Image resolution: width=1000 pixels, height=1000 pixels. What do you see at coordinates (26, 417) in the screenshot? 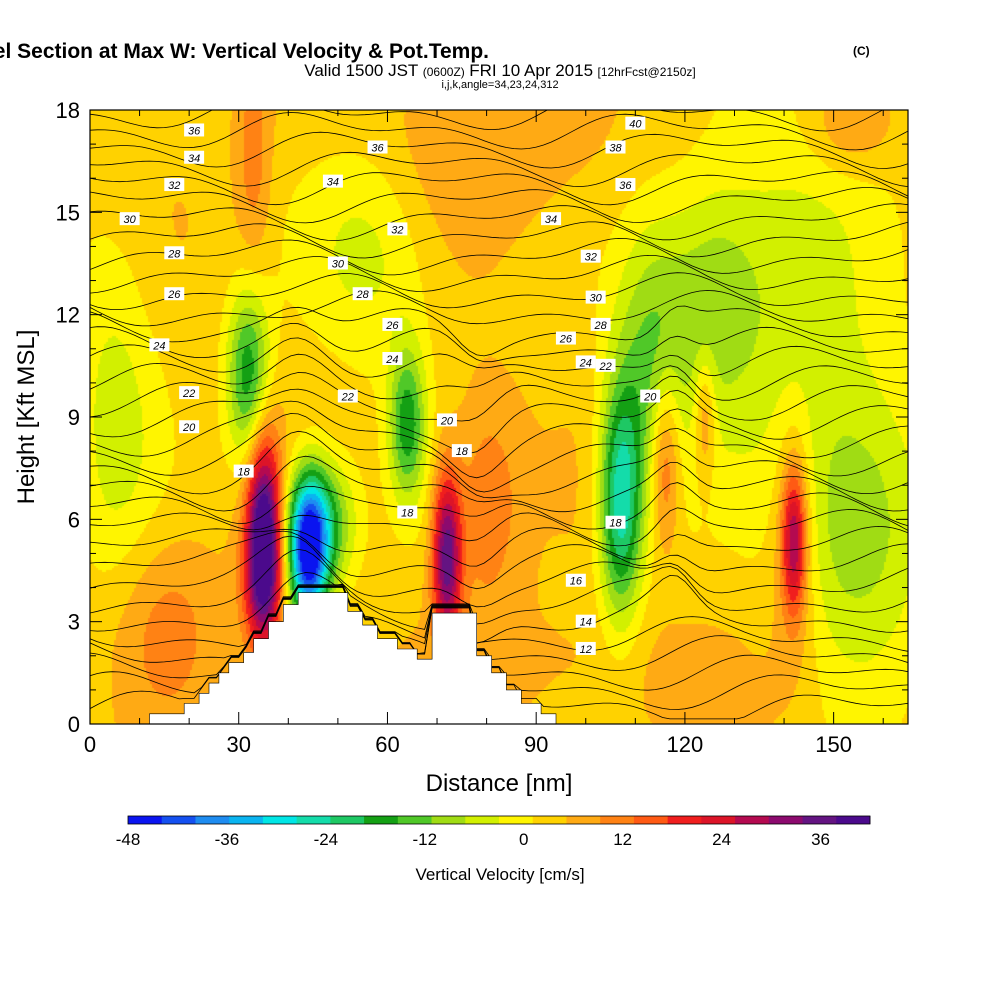
I see `y-axis-label: Height [Kft MSL]` at bounding box center [26, 417].